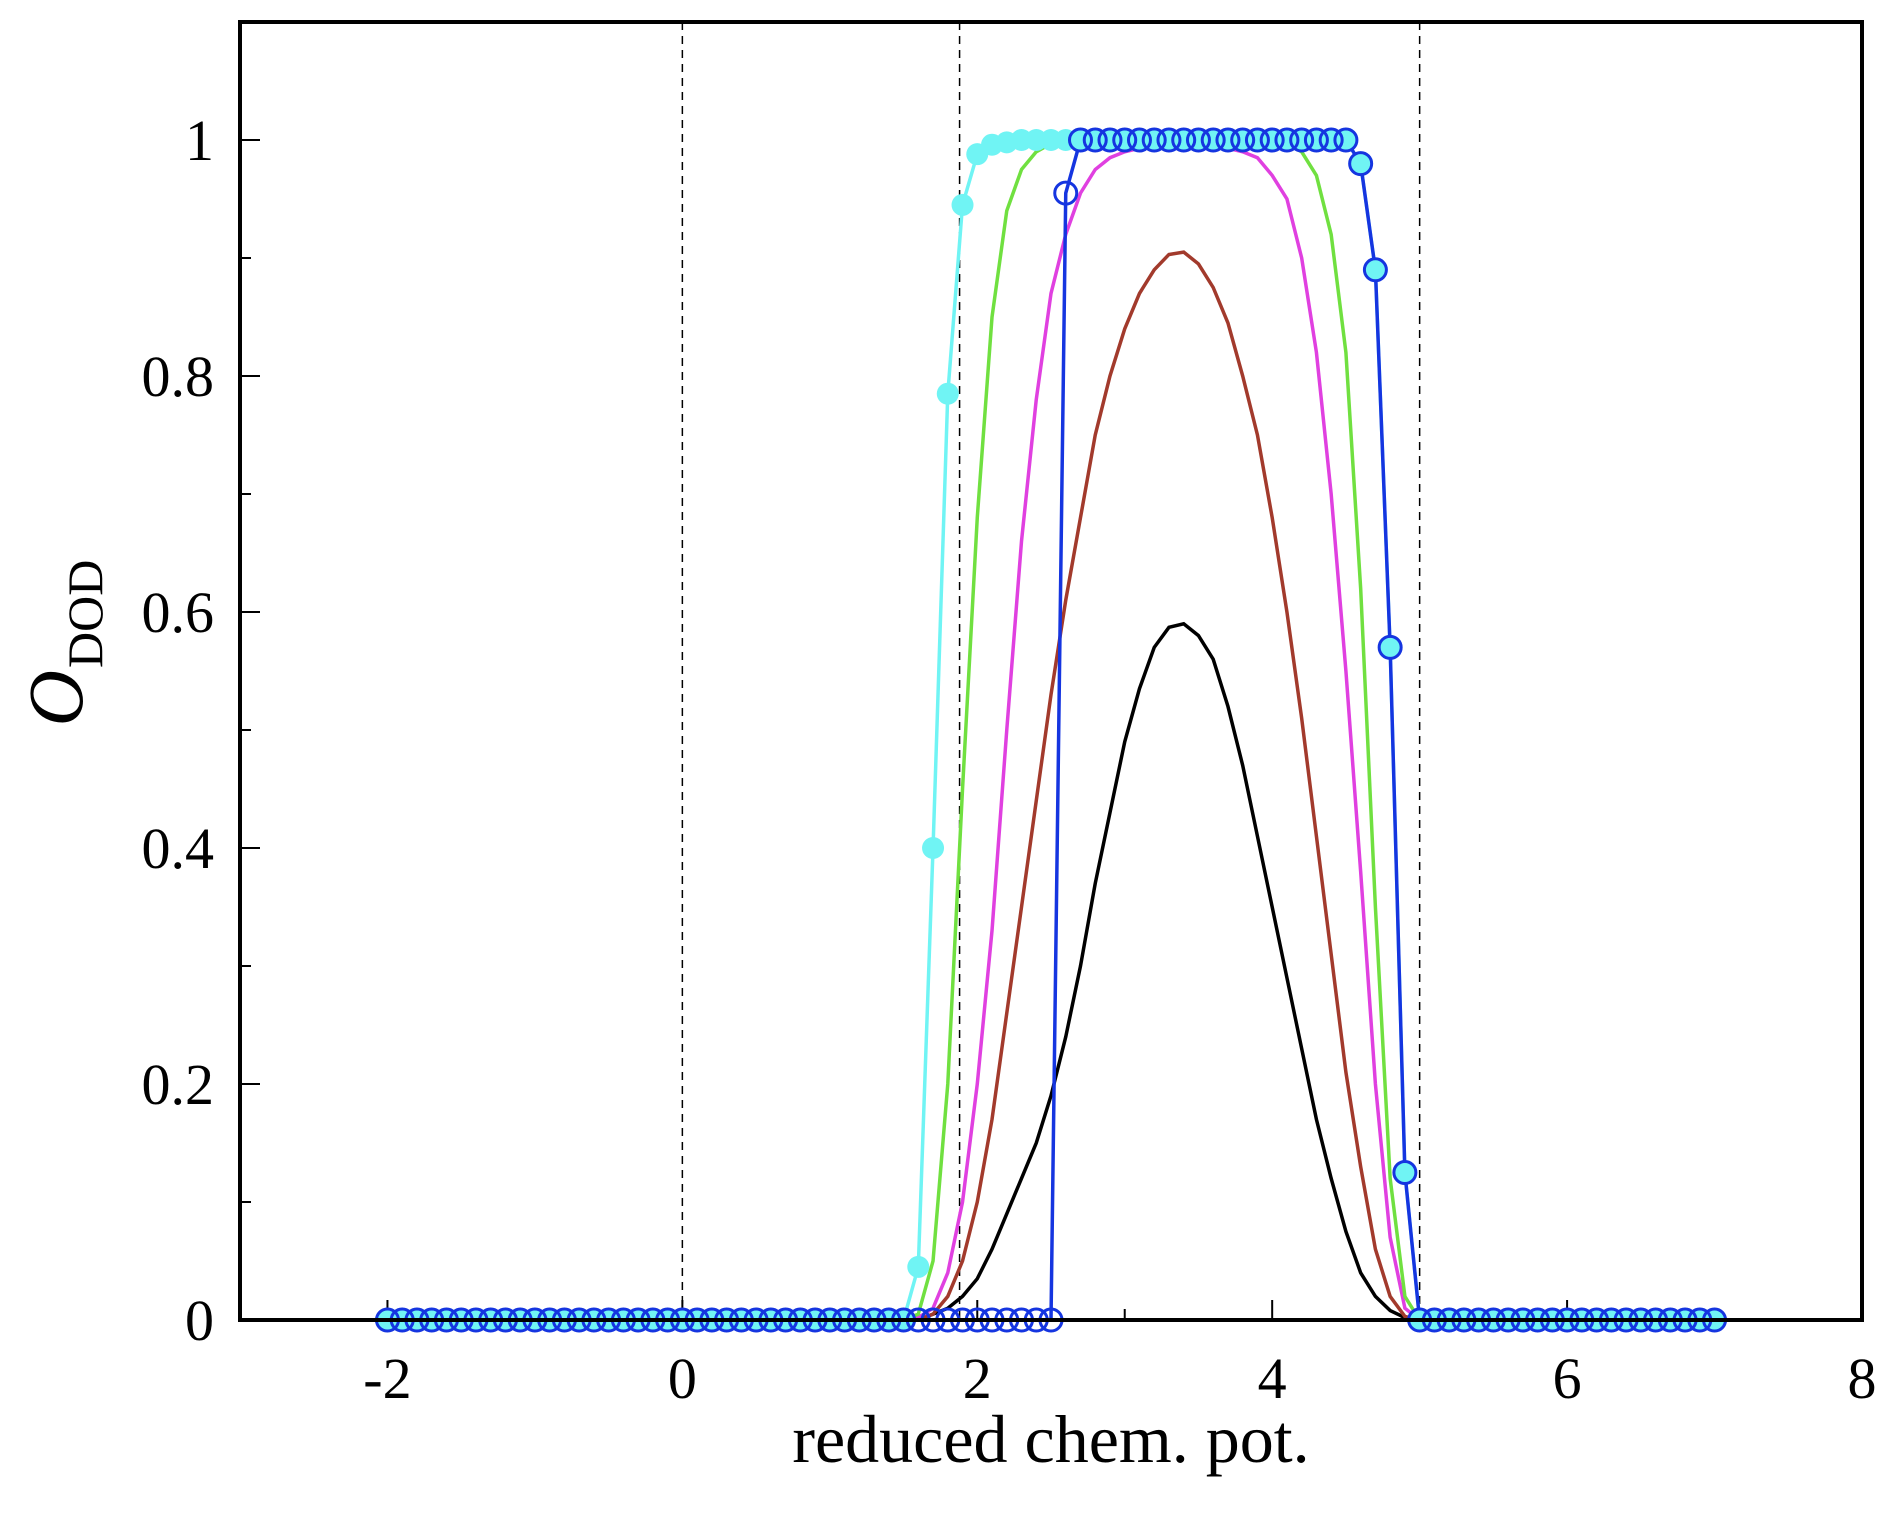 This screenshot has width=1890, height=1520. I want to click on y-tick-label: 0.8, so click(178, 376).